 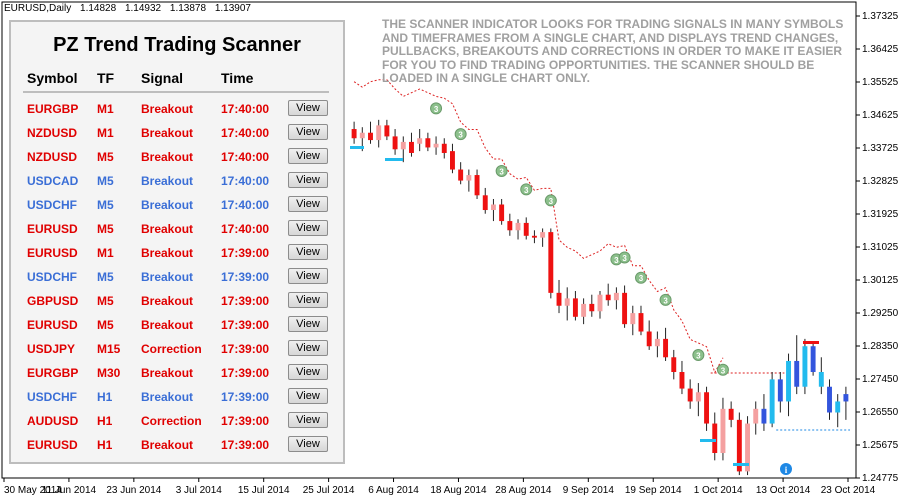 I want to click on column-symbol: Symbol, so click(x=52, y=78).